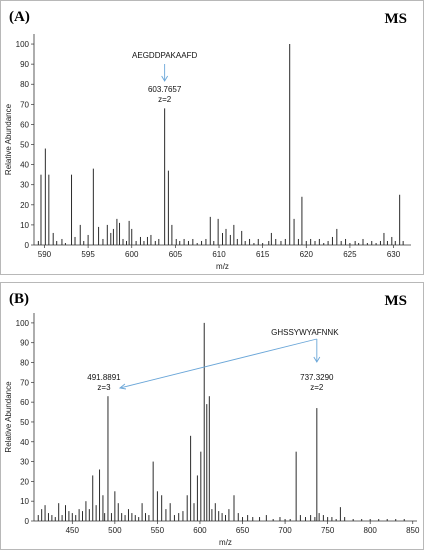  I want to click on peak-charge-label: z=3, so click(104, 387).